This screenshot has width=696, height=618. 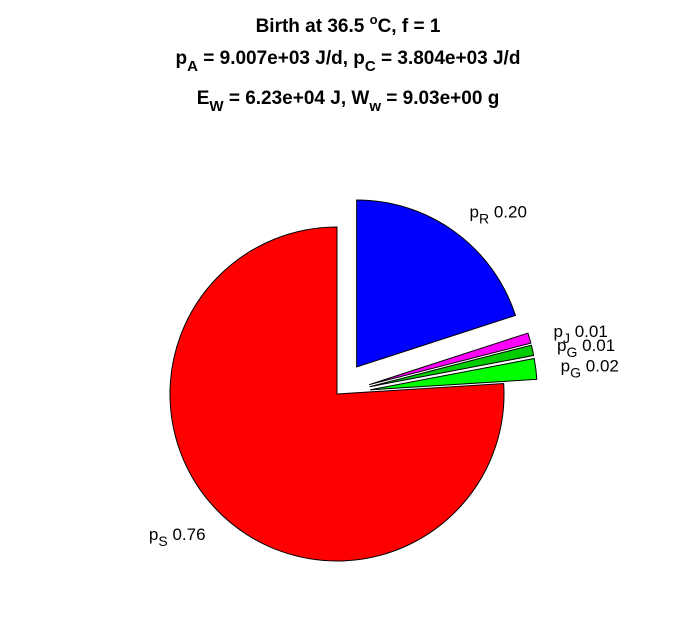 I want to click on slice-label: pG 0.02, so click(x=590, y=369).